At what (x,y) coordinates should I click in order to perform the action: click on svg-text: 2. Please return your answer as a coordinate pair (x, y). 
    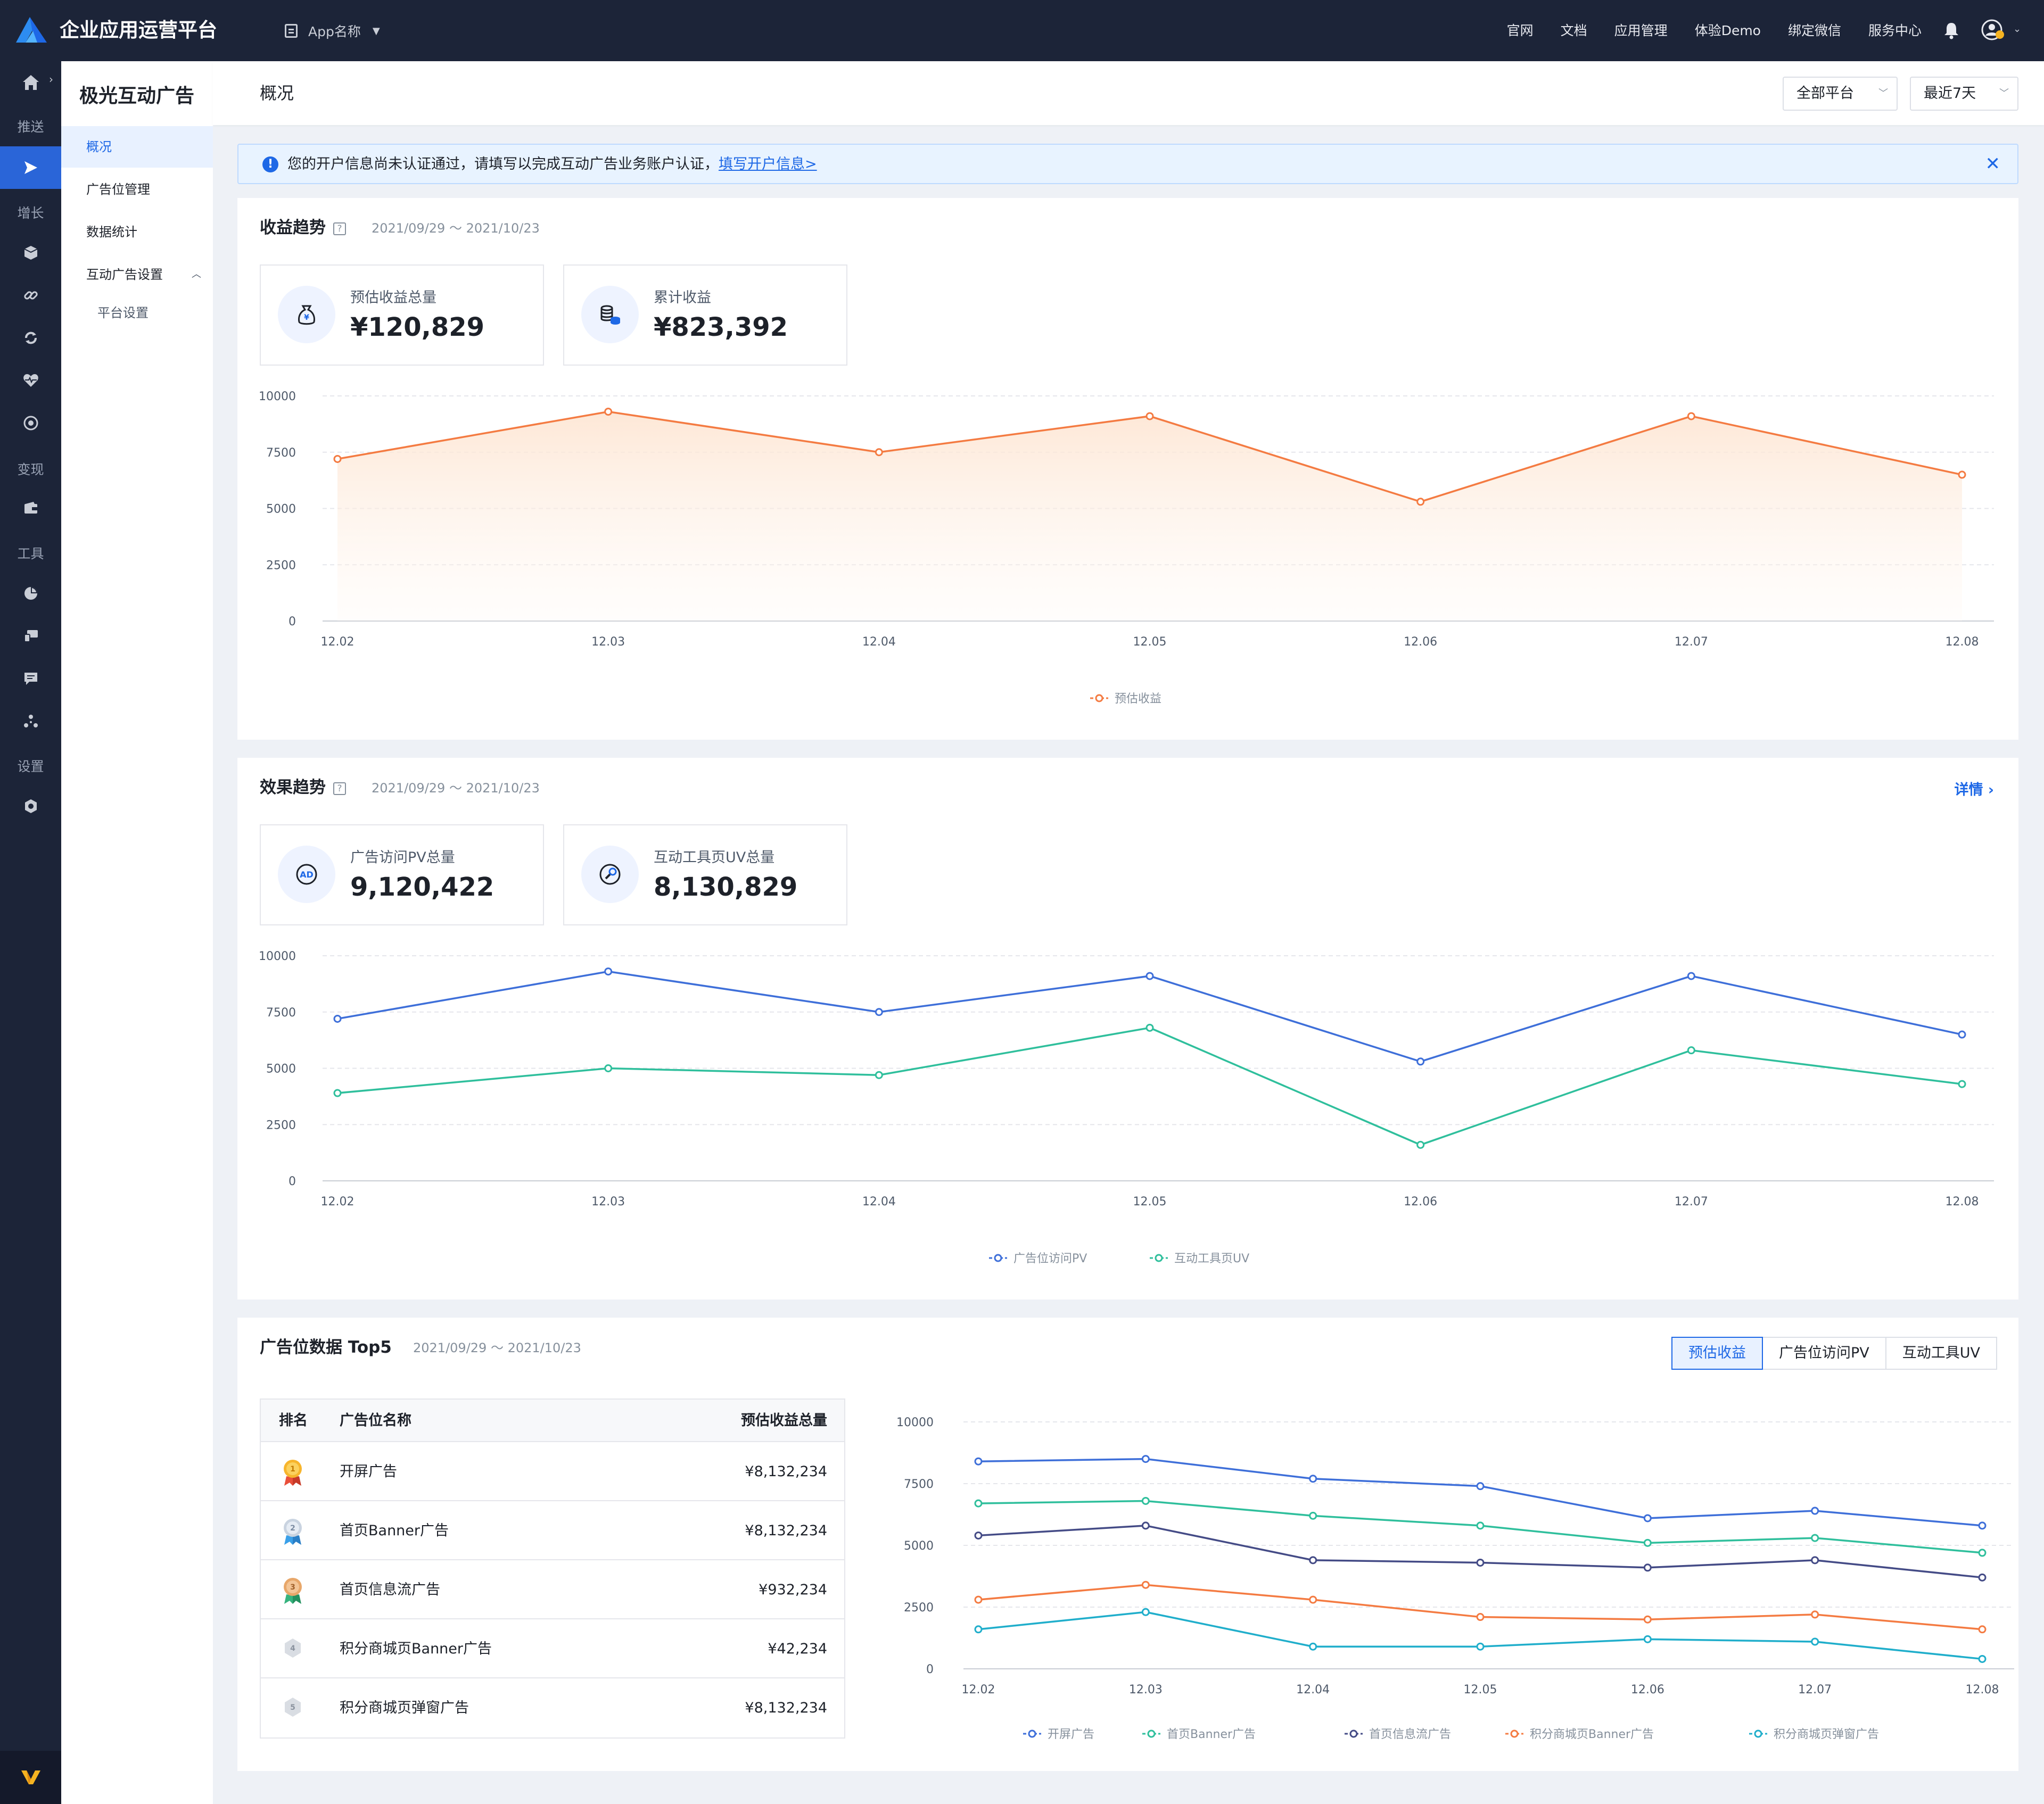
    Looking at the image, I should click on (292, 1528).